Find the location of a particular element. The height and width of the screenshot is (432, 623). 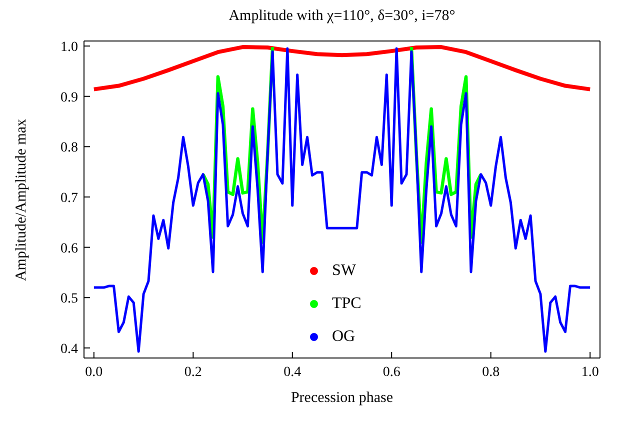

x-tick-label: 1.0 is located at coordinates (590, 372).